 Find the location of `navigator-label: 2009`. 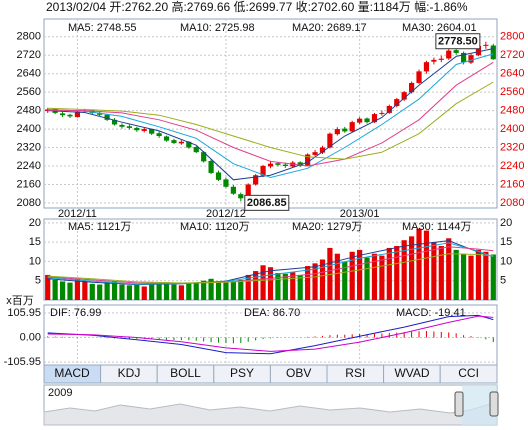

navigator-label: 2009 is located at coordinates (60, 393).